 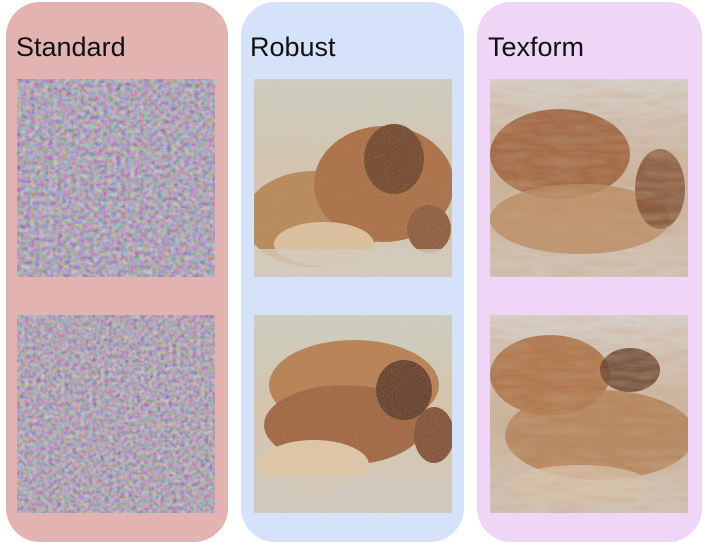 I want to click on panel-title-standard: Standard, so click(x=71, y=47).